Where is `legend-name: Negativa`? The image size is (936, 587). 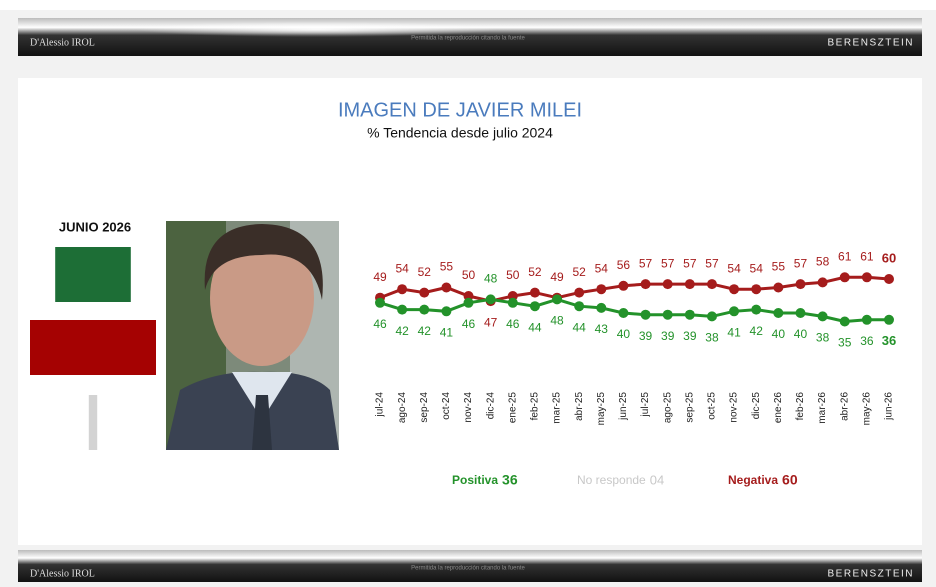 legend-name: Negativa is located at coordinates (753, 480).